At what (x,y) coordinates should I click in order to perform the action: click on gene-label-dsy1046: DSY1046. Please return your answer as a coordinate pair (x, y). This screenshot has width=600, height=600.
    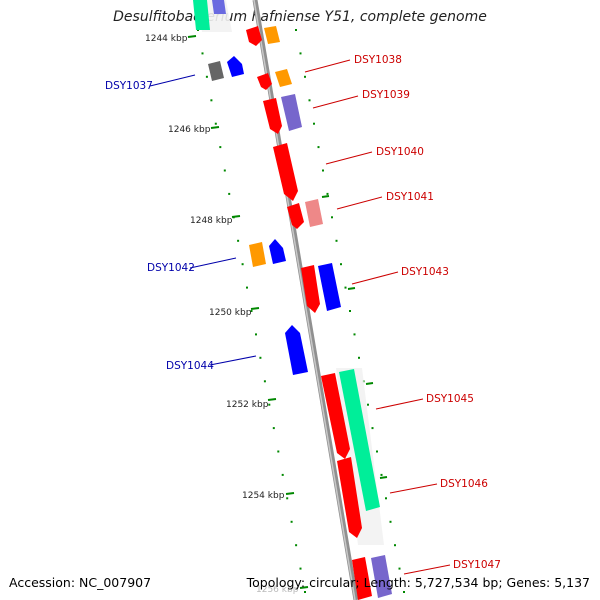
    Looking at the image, I should click on (464, 484).